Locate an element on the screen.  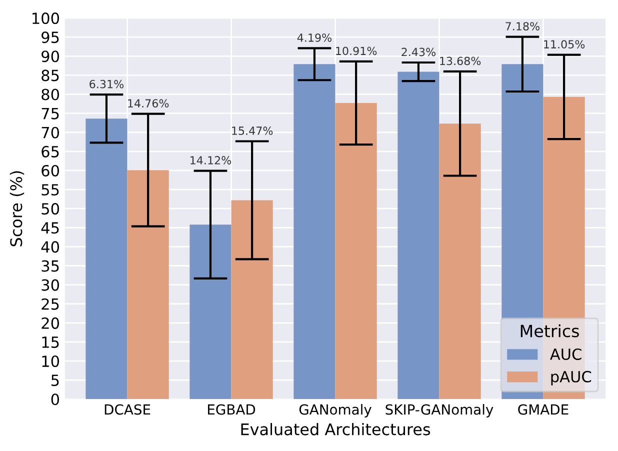
y-tick-label: 95 is located at coordinates (50, 38).